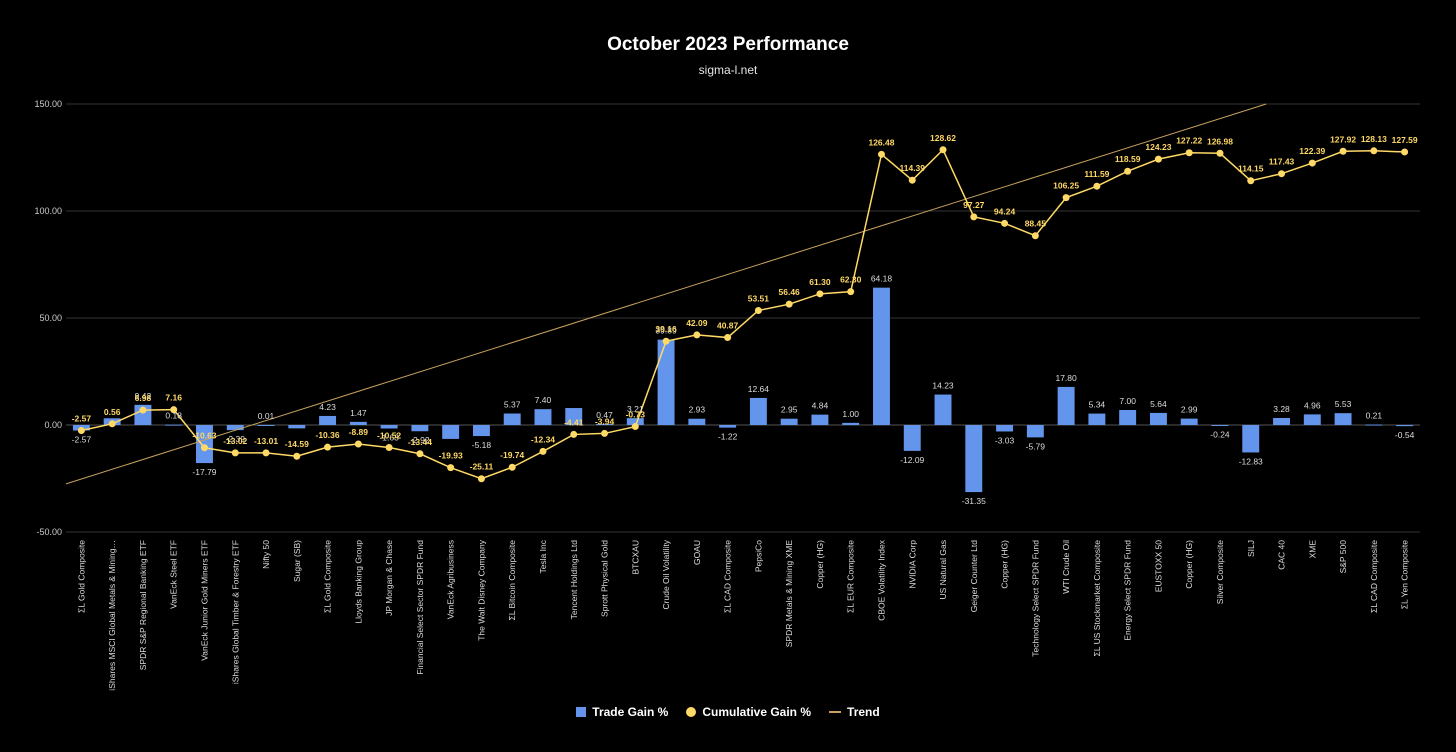  I want to click on legend-swatch-bar, so click(581, 712).